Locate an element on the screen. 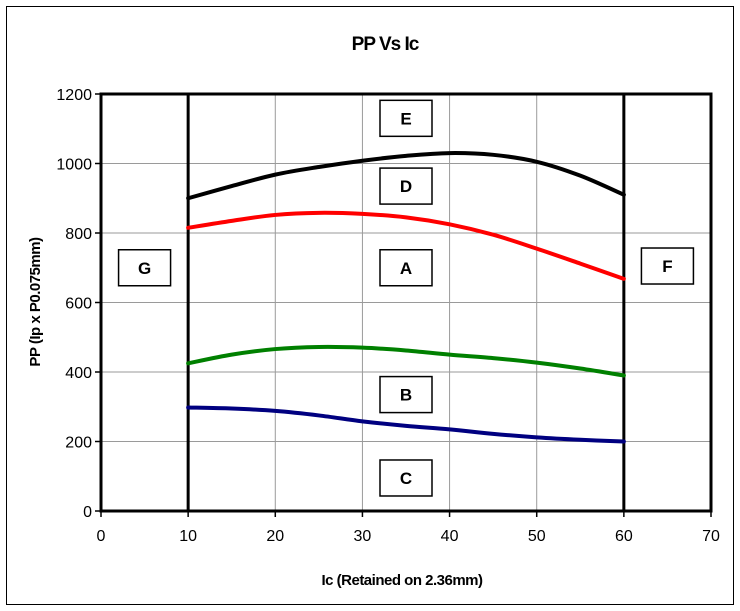 The width and height of the screenshot is (740, 611). x-axis-ticks: 0 10 20 30 40 50 60 70 is located at coordinates (408, 528).